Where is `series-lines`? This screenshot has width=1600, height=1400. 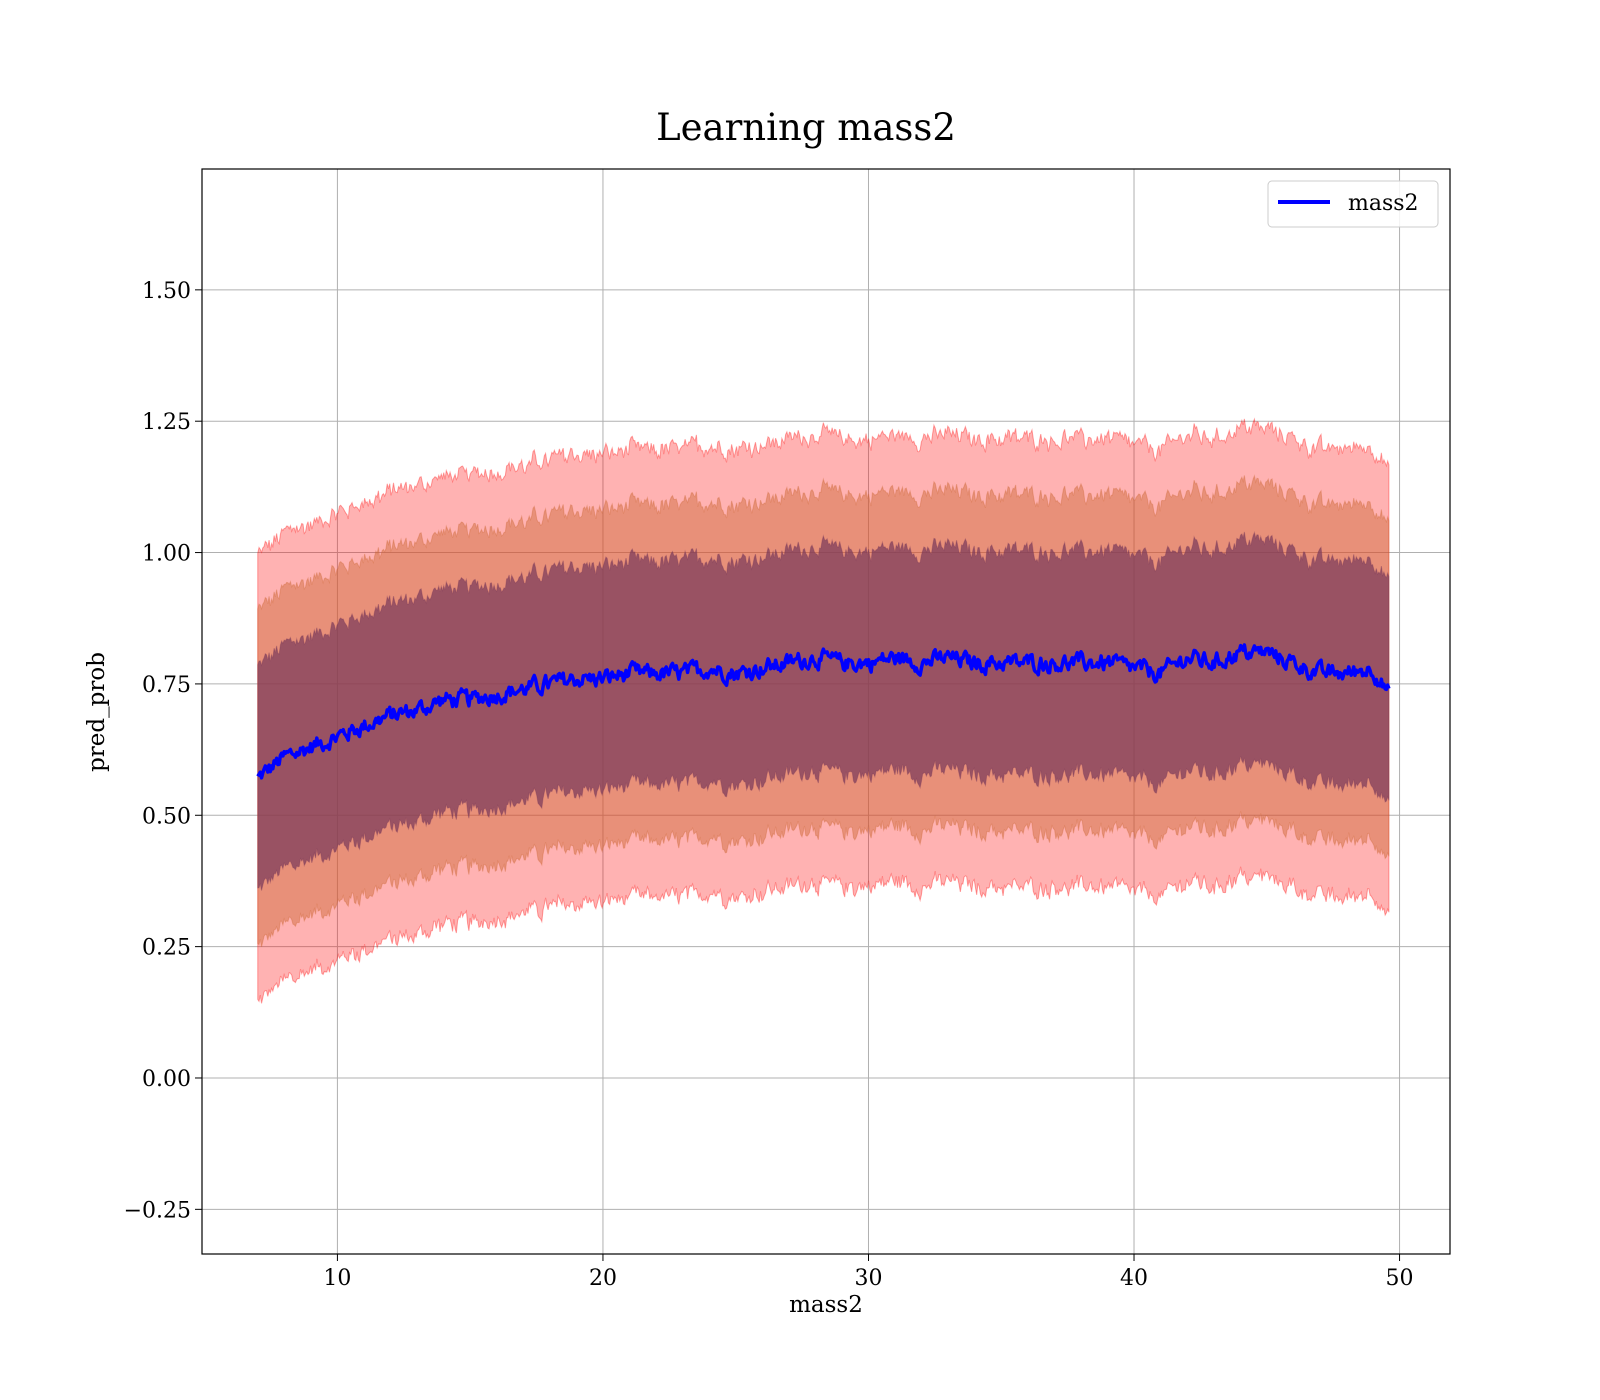
series-lines is located at coordinates (823, 711).